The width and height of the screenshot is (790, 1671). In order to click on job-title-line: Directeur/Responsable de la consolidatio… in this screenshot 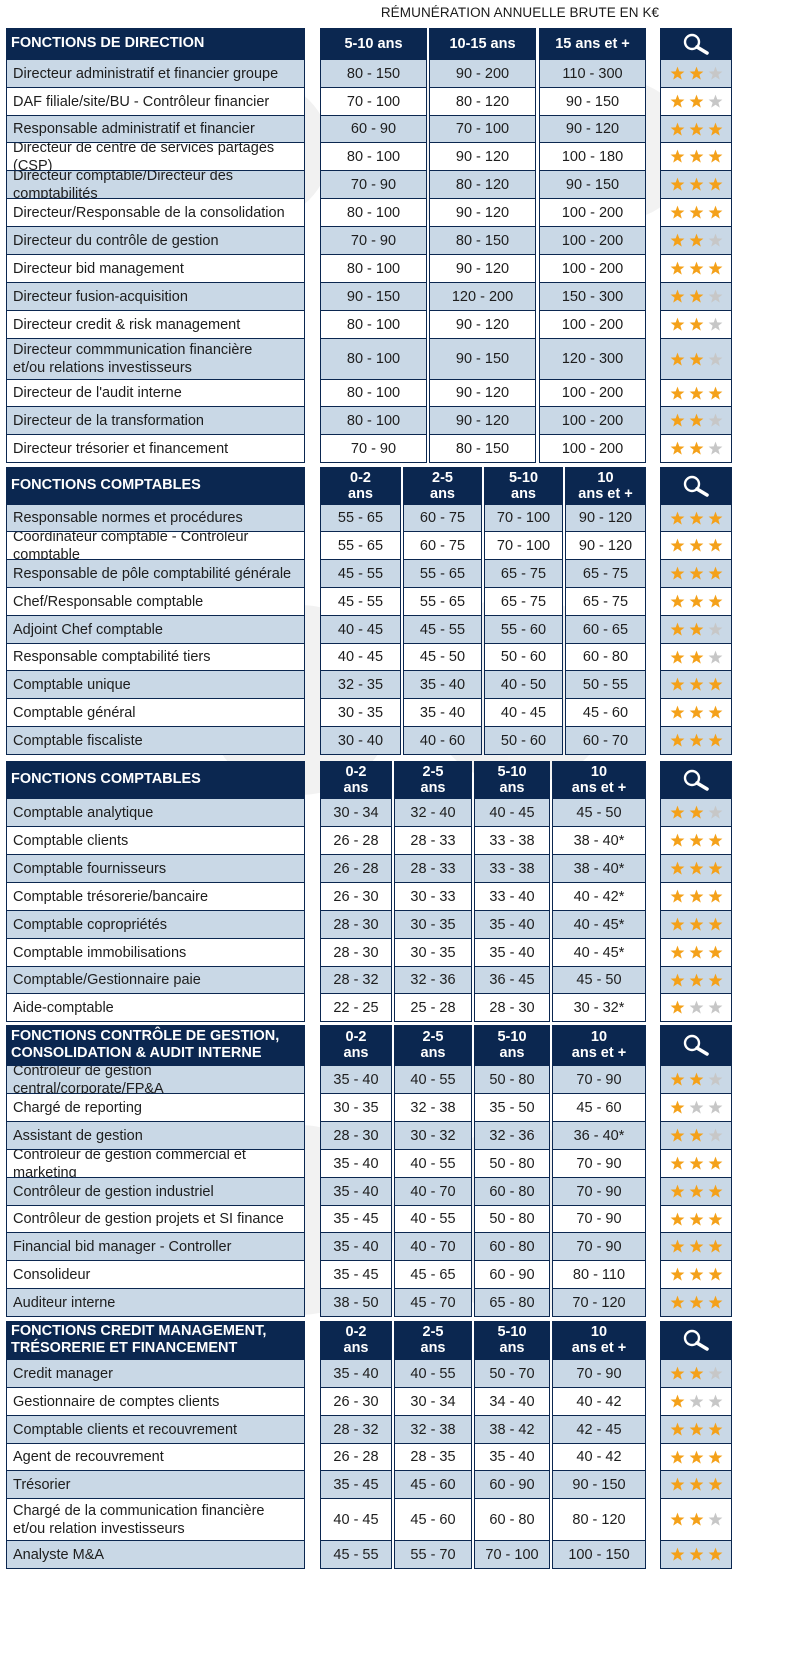, I will do `click(149, 212)`.